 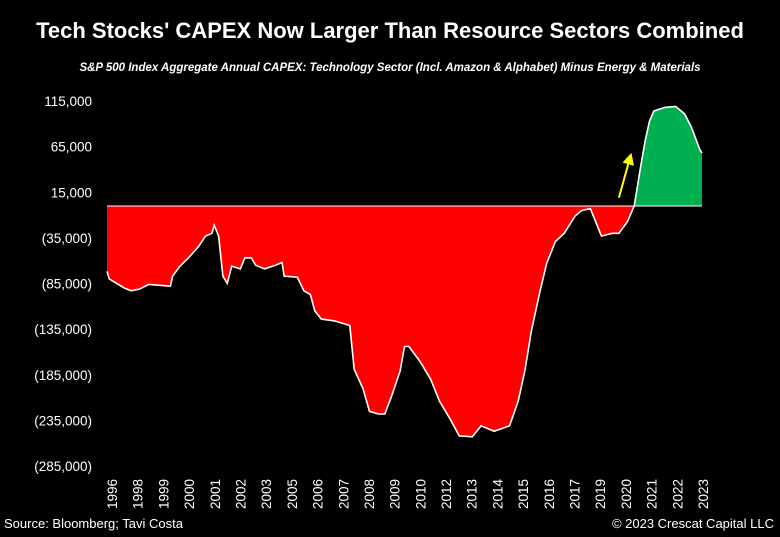 I want to click on y-tick-label: 15,000, so click(x=71, y=192).